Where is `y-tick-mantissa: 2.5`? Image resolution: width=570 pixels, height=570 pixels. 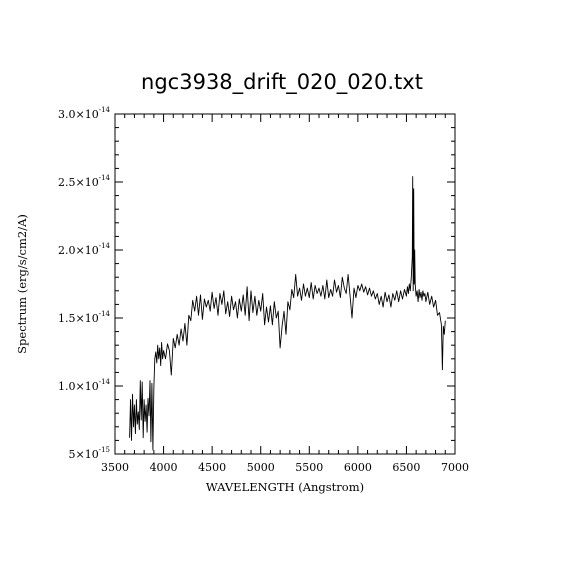
y-tick-mantissa: 2.5 is located at coordinates (67, 182).